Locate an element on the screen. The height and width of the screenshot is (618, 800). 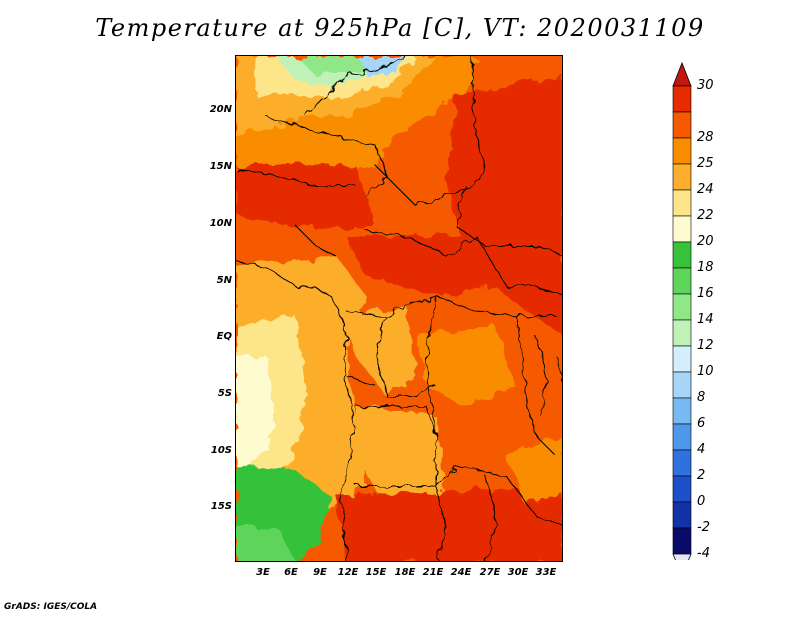
lat-label-15s: 15S is located at coordinates (221, 506).